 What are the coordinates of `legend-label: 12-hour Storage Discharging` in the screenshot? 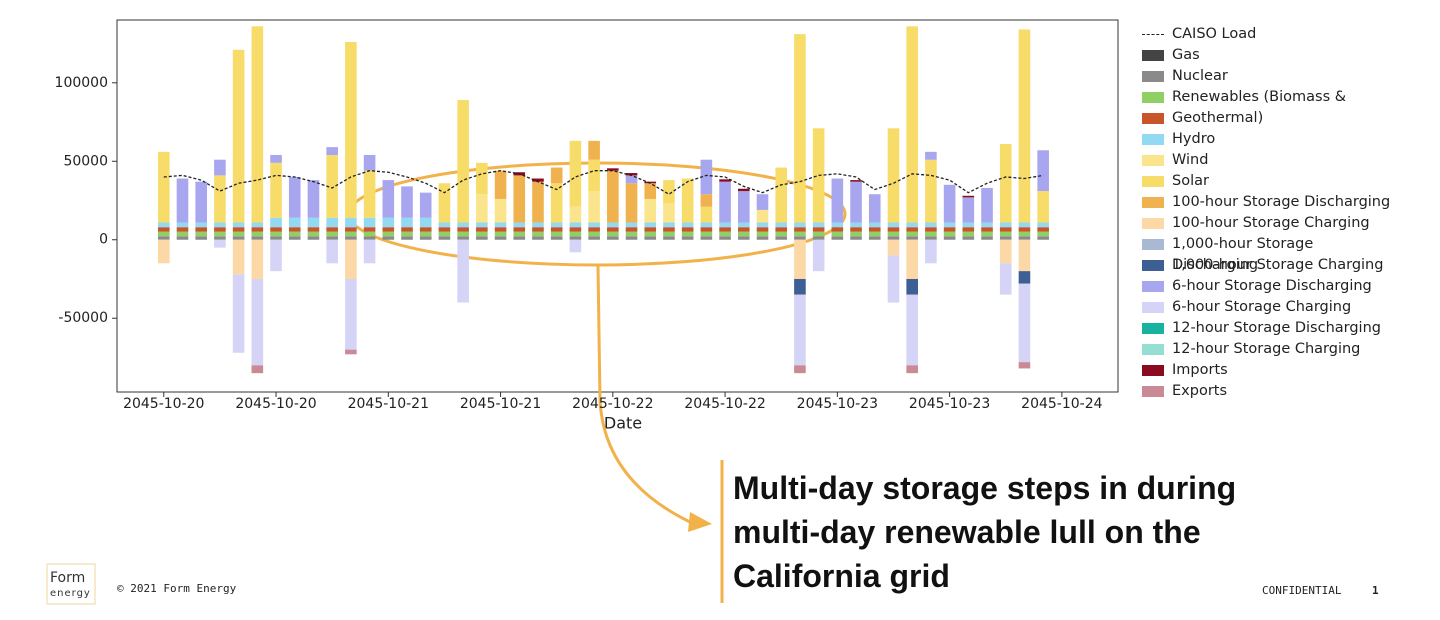 It's located at (1276, 328).